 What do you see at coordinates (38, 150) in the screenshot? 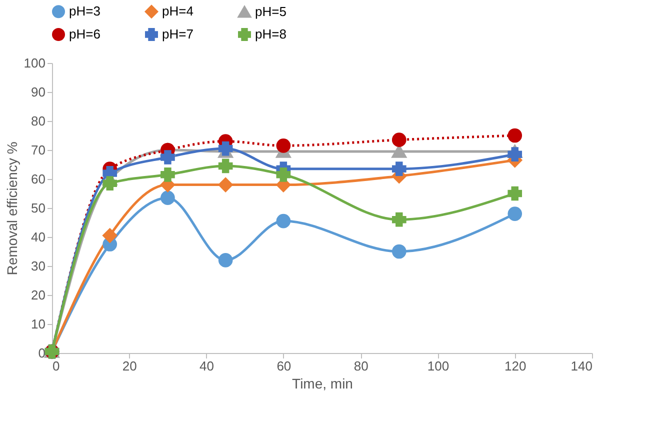
I see `y-tick-label: 70` at bounding box center [38, 150].